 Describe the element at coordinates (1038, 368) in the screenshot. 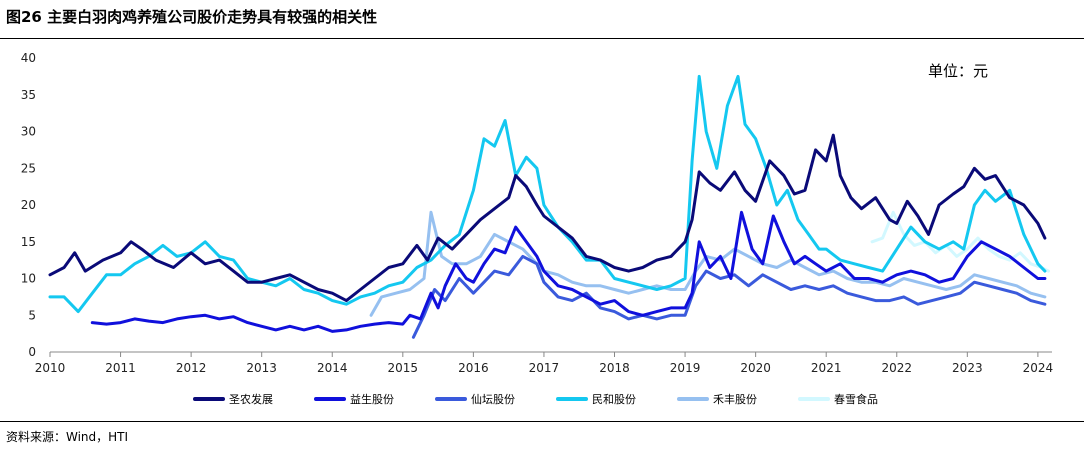

I see `x-tick-label: 2024` at that location.